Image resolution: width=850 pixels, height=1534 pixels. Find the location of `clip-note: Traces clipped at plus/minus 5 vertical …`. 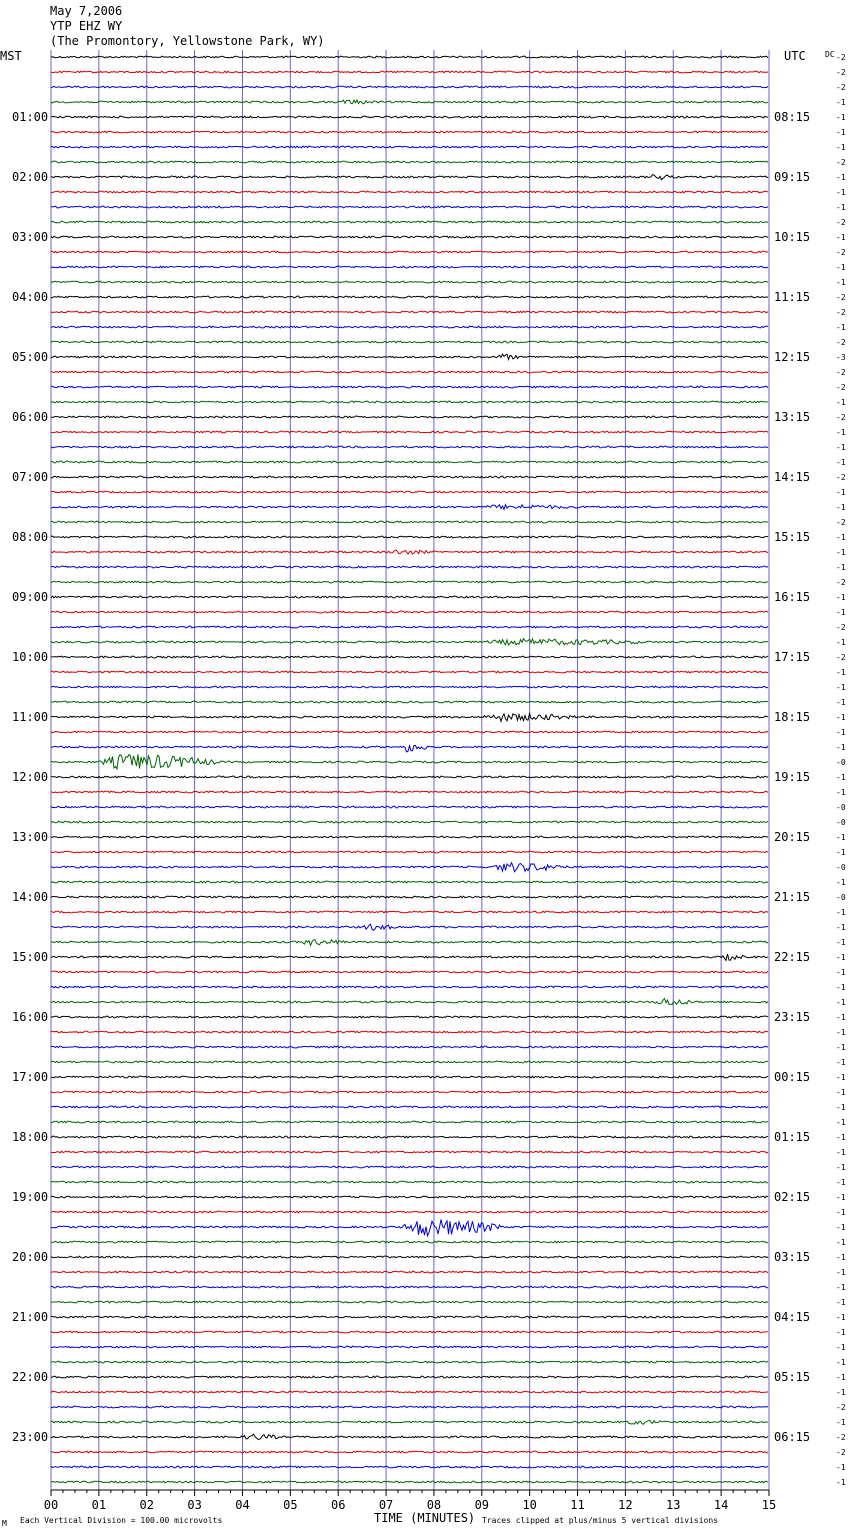

clip-note: Traces clipped at plus/minus 5 vertical … is located at coordinates (600, 1520).